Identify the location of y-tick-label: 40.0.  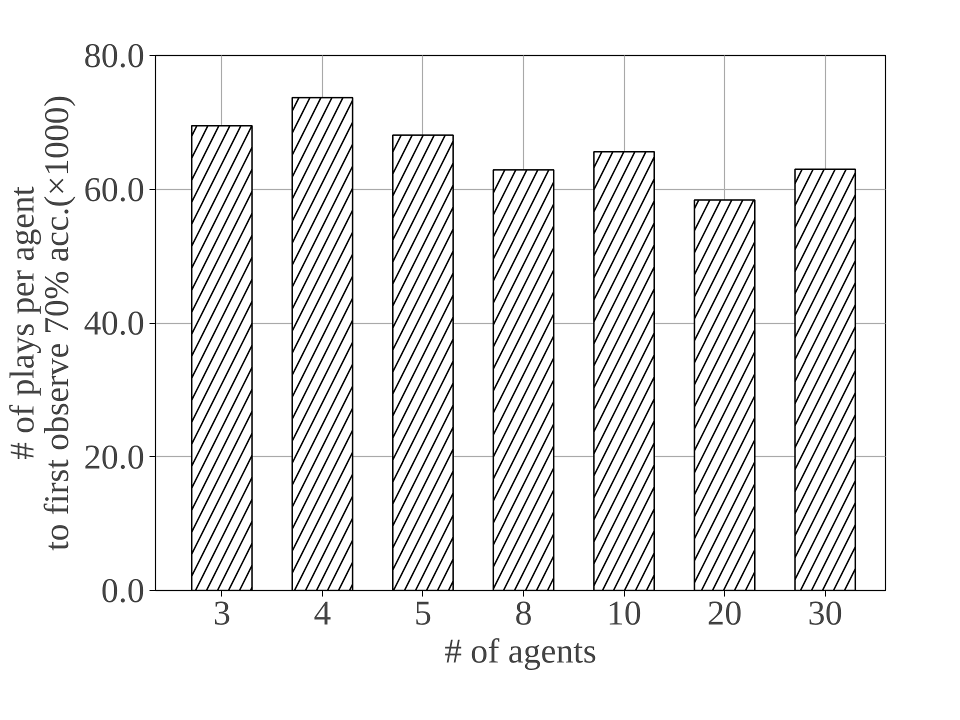
(114, 323).